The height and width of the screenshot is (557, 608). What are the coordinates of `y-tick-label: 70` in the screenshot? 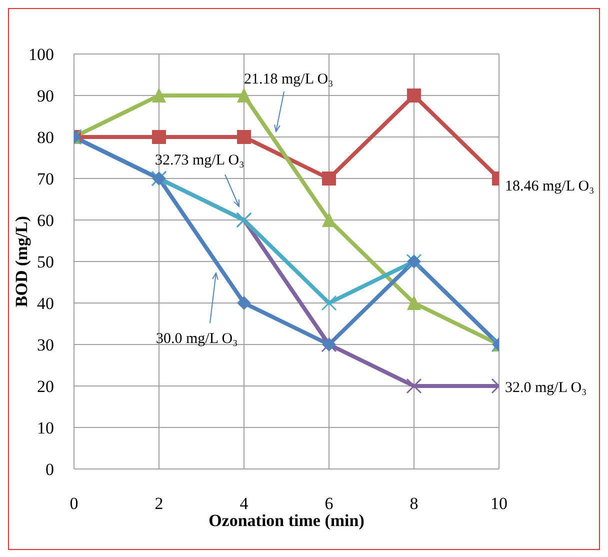 It's located at (45, 179).